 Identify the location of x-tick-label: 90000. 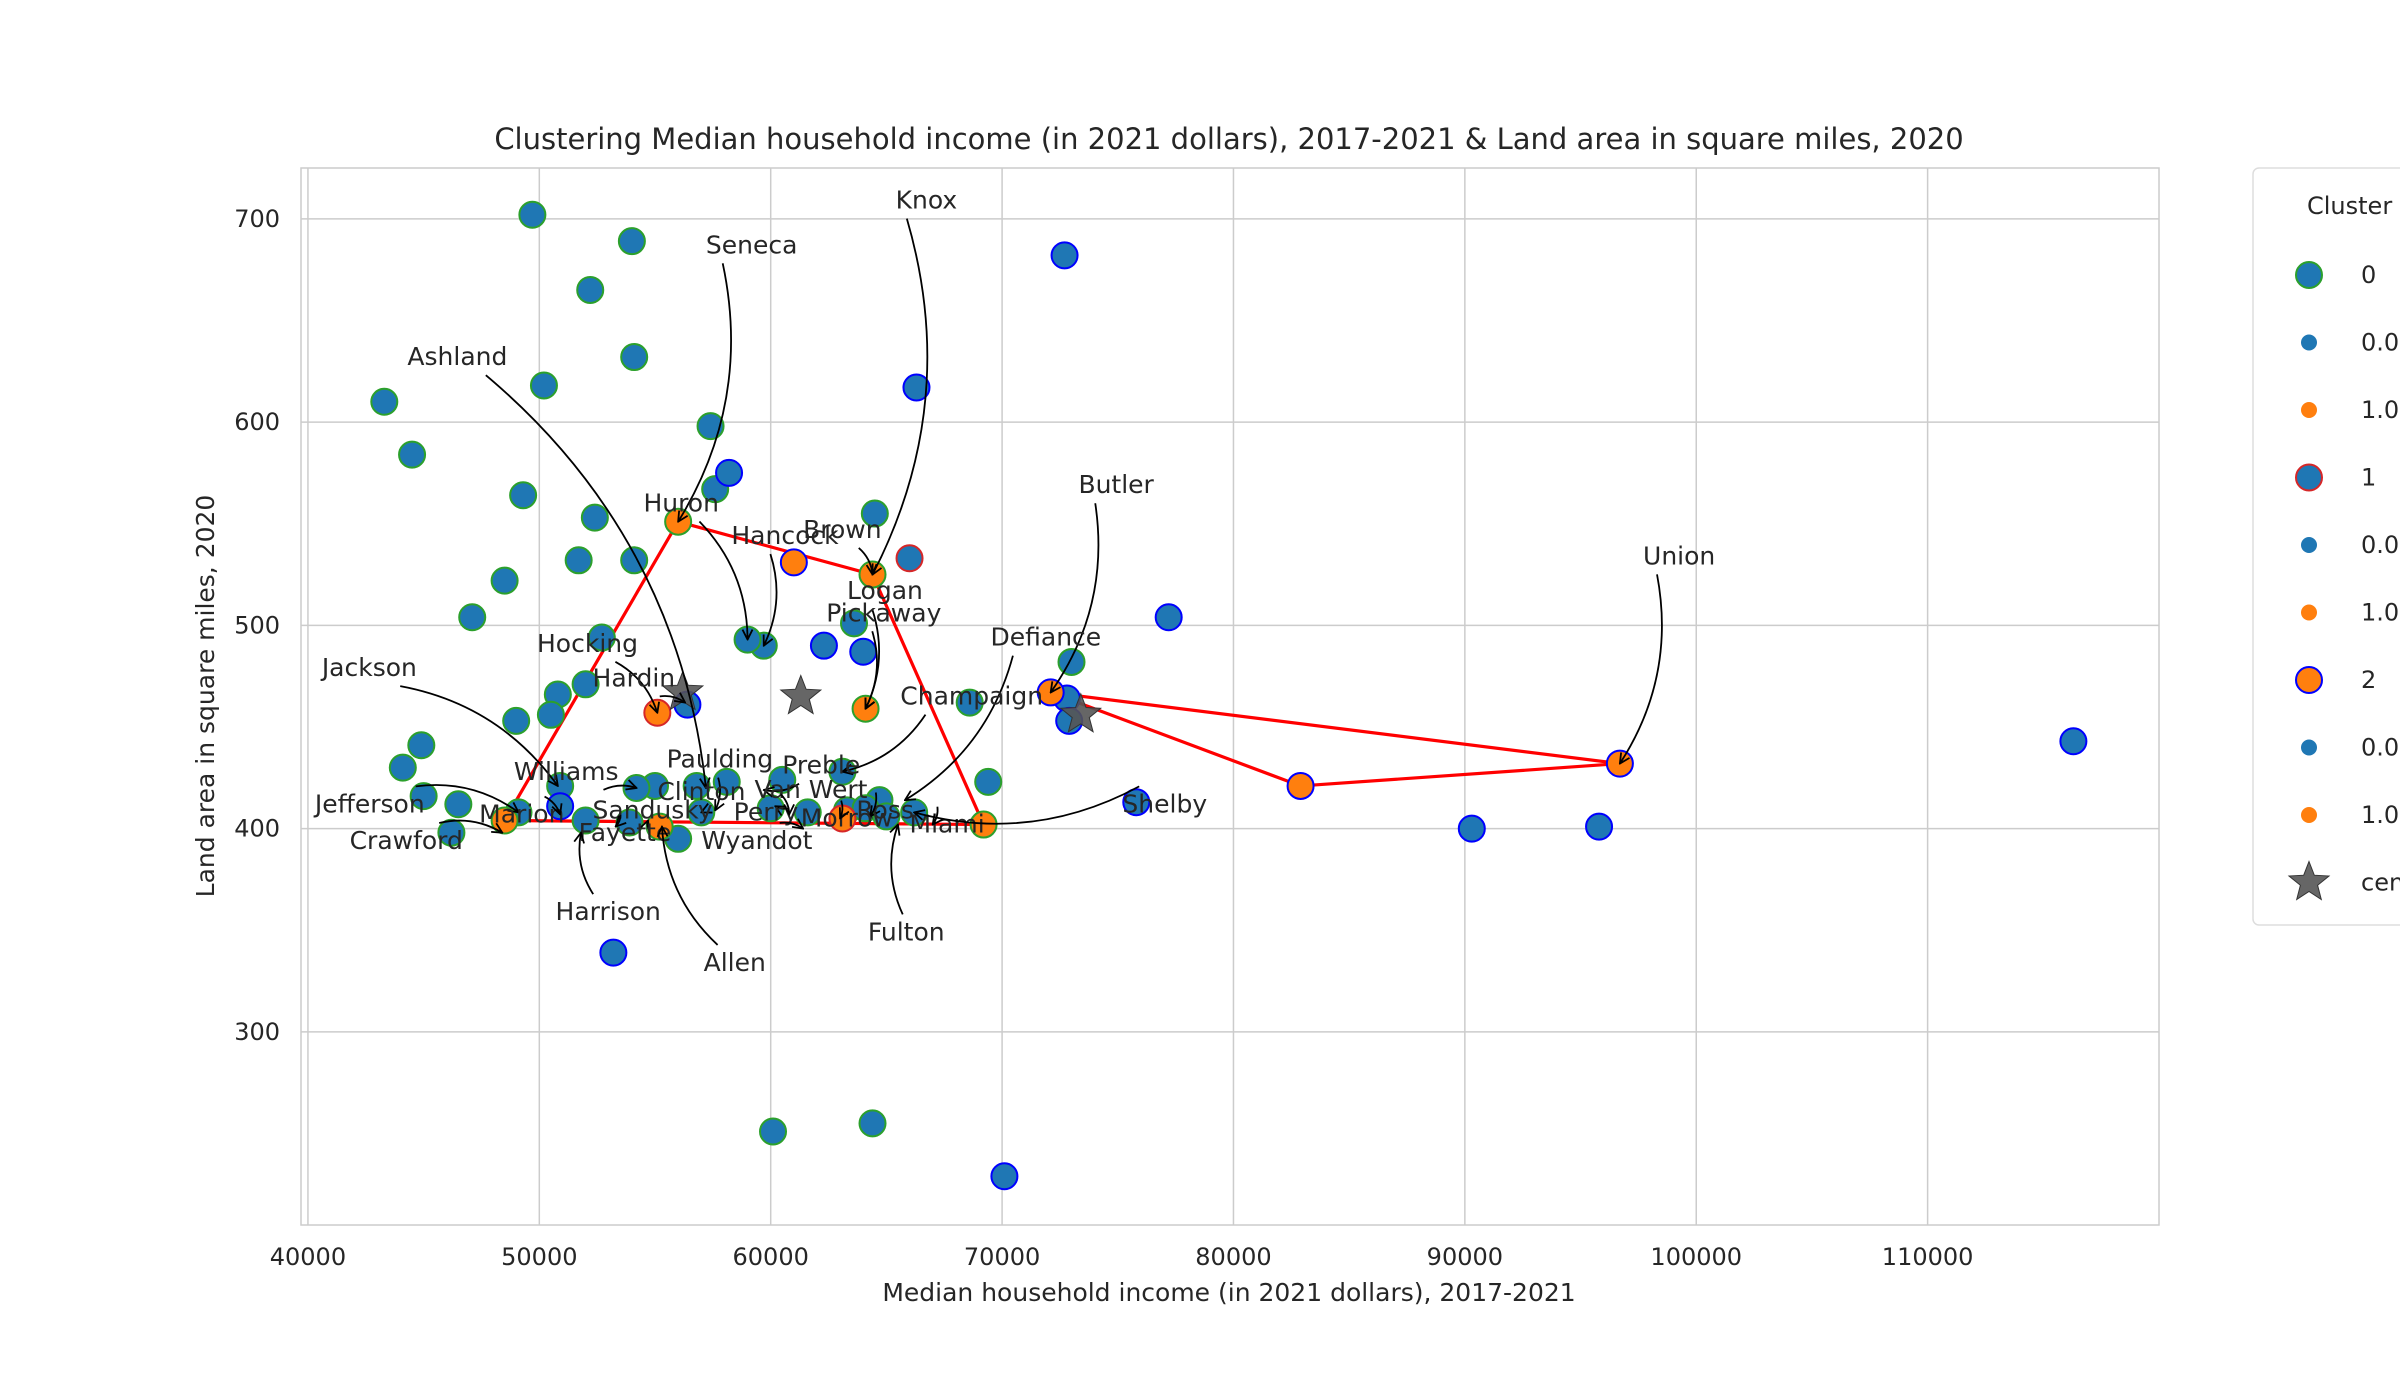
(1465, 1257).